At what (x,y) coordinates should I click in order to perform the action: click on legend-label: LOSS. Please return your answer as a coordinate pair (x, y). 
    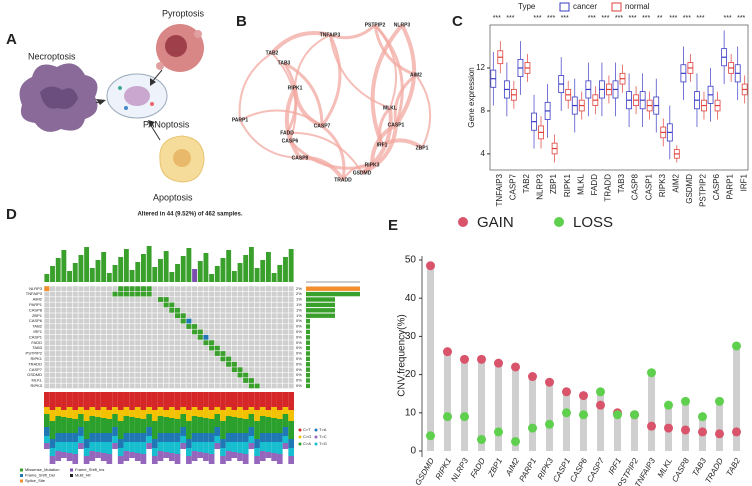
    Looking at the image, I should click on (593, 222).